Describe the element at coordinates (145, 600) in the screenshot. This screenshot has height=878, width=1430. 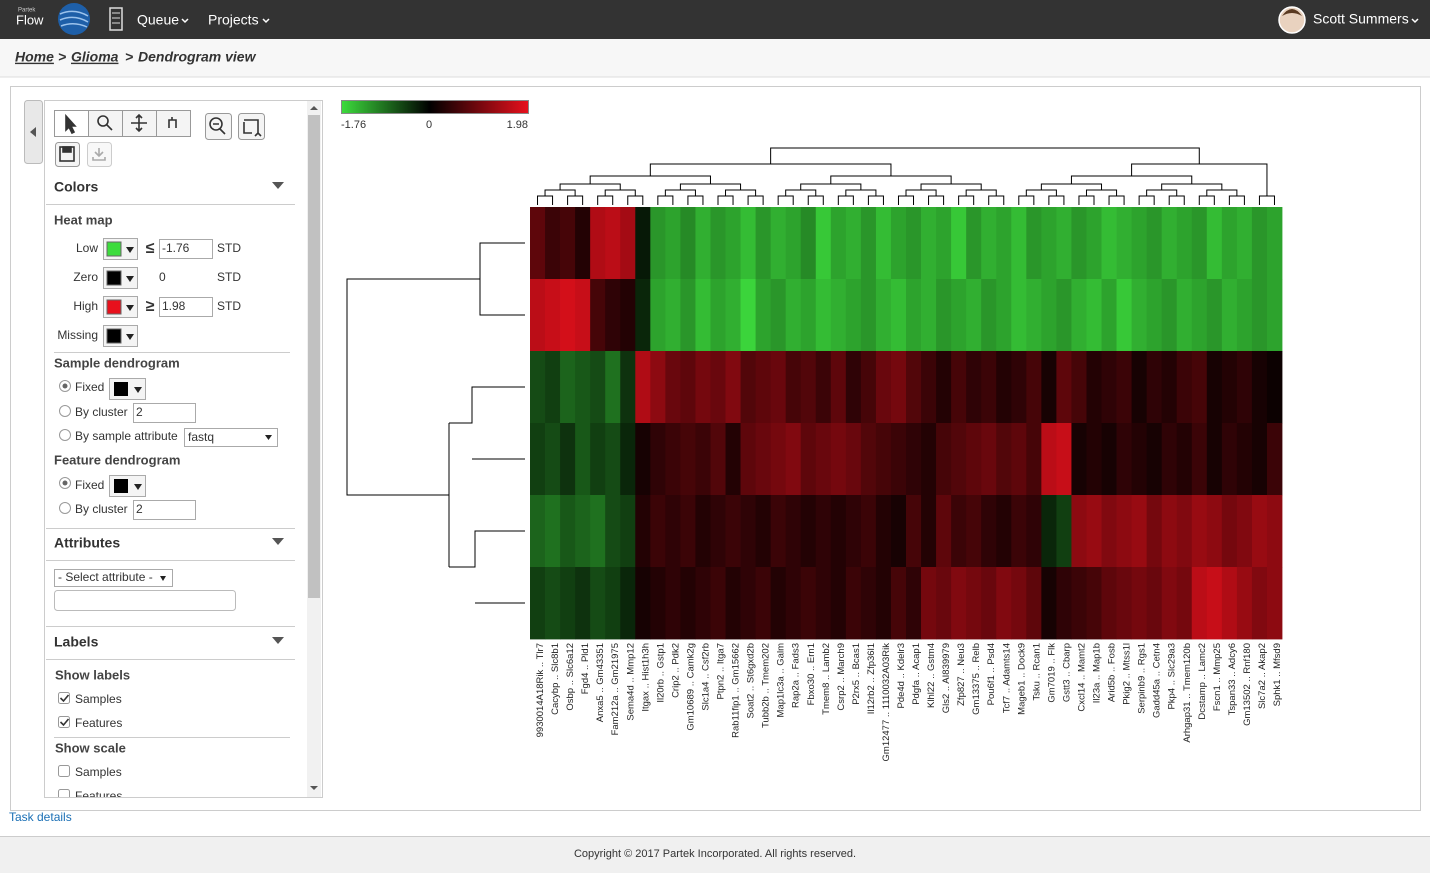
I see `attribute-box` at that location.